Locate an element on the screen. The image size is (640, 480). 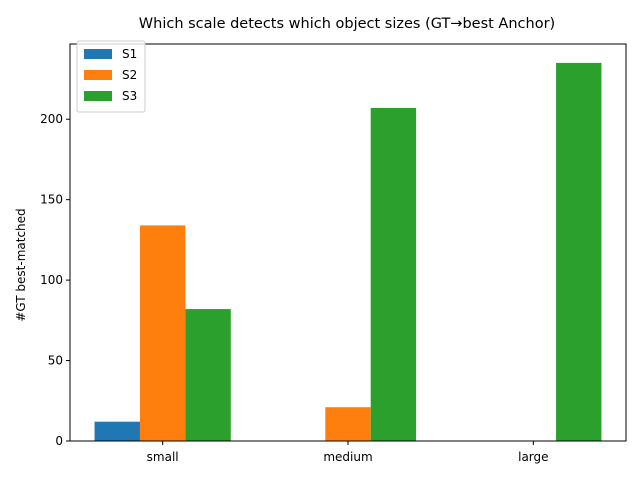
legend-swatch-s3 is located at coordinates (98, 96).